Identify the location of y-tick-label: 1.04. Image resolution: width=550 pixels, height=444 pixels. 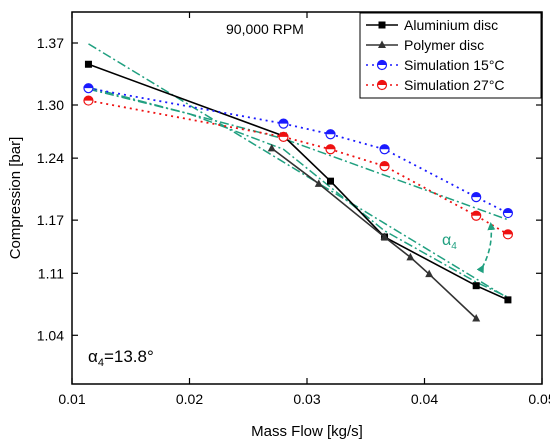
(50, 335).